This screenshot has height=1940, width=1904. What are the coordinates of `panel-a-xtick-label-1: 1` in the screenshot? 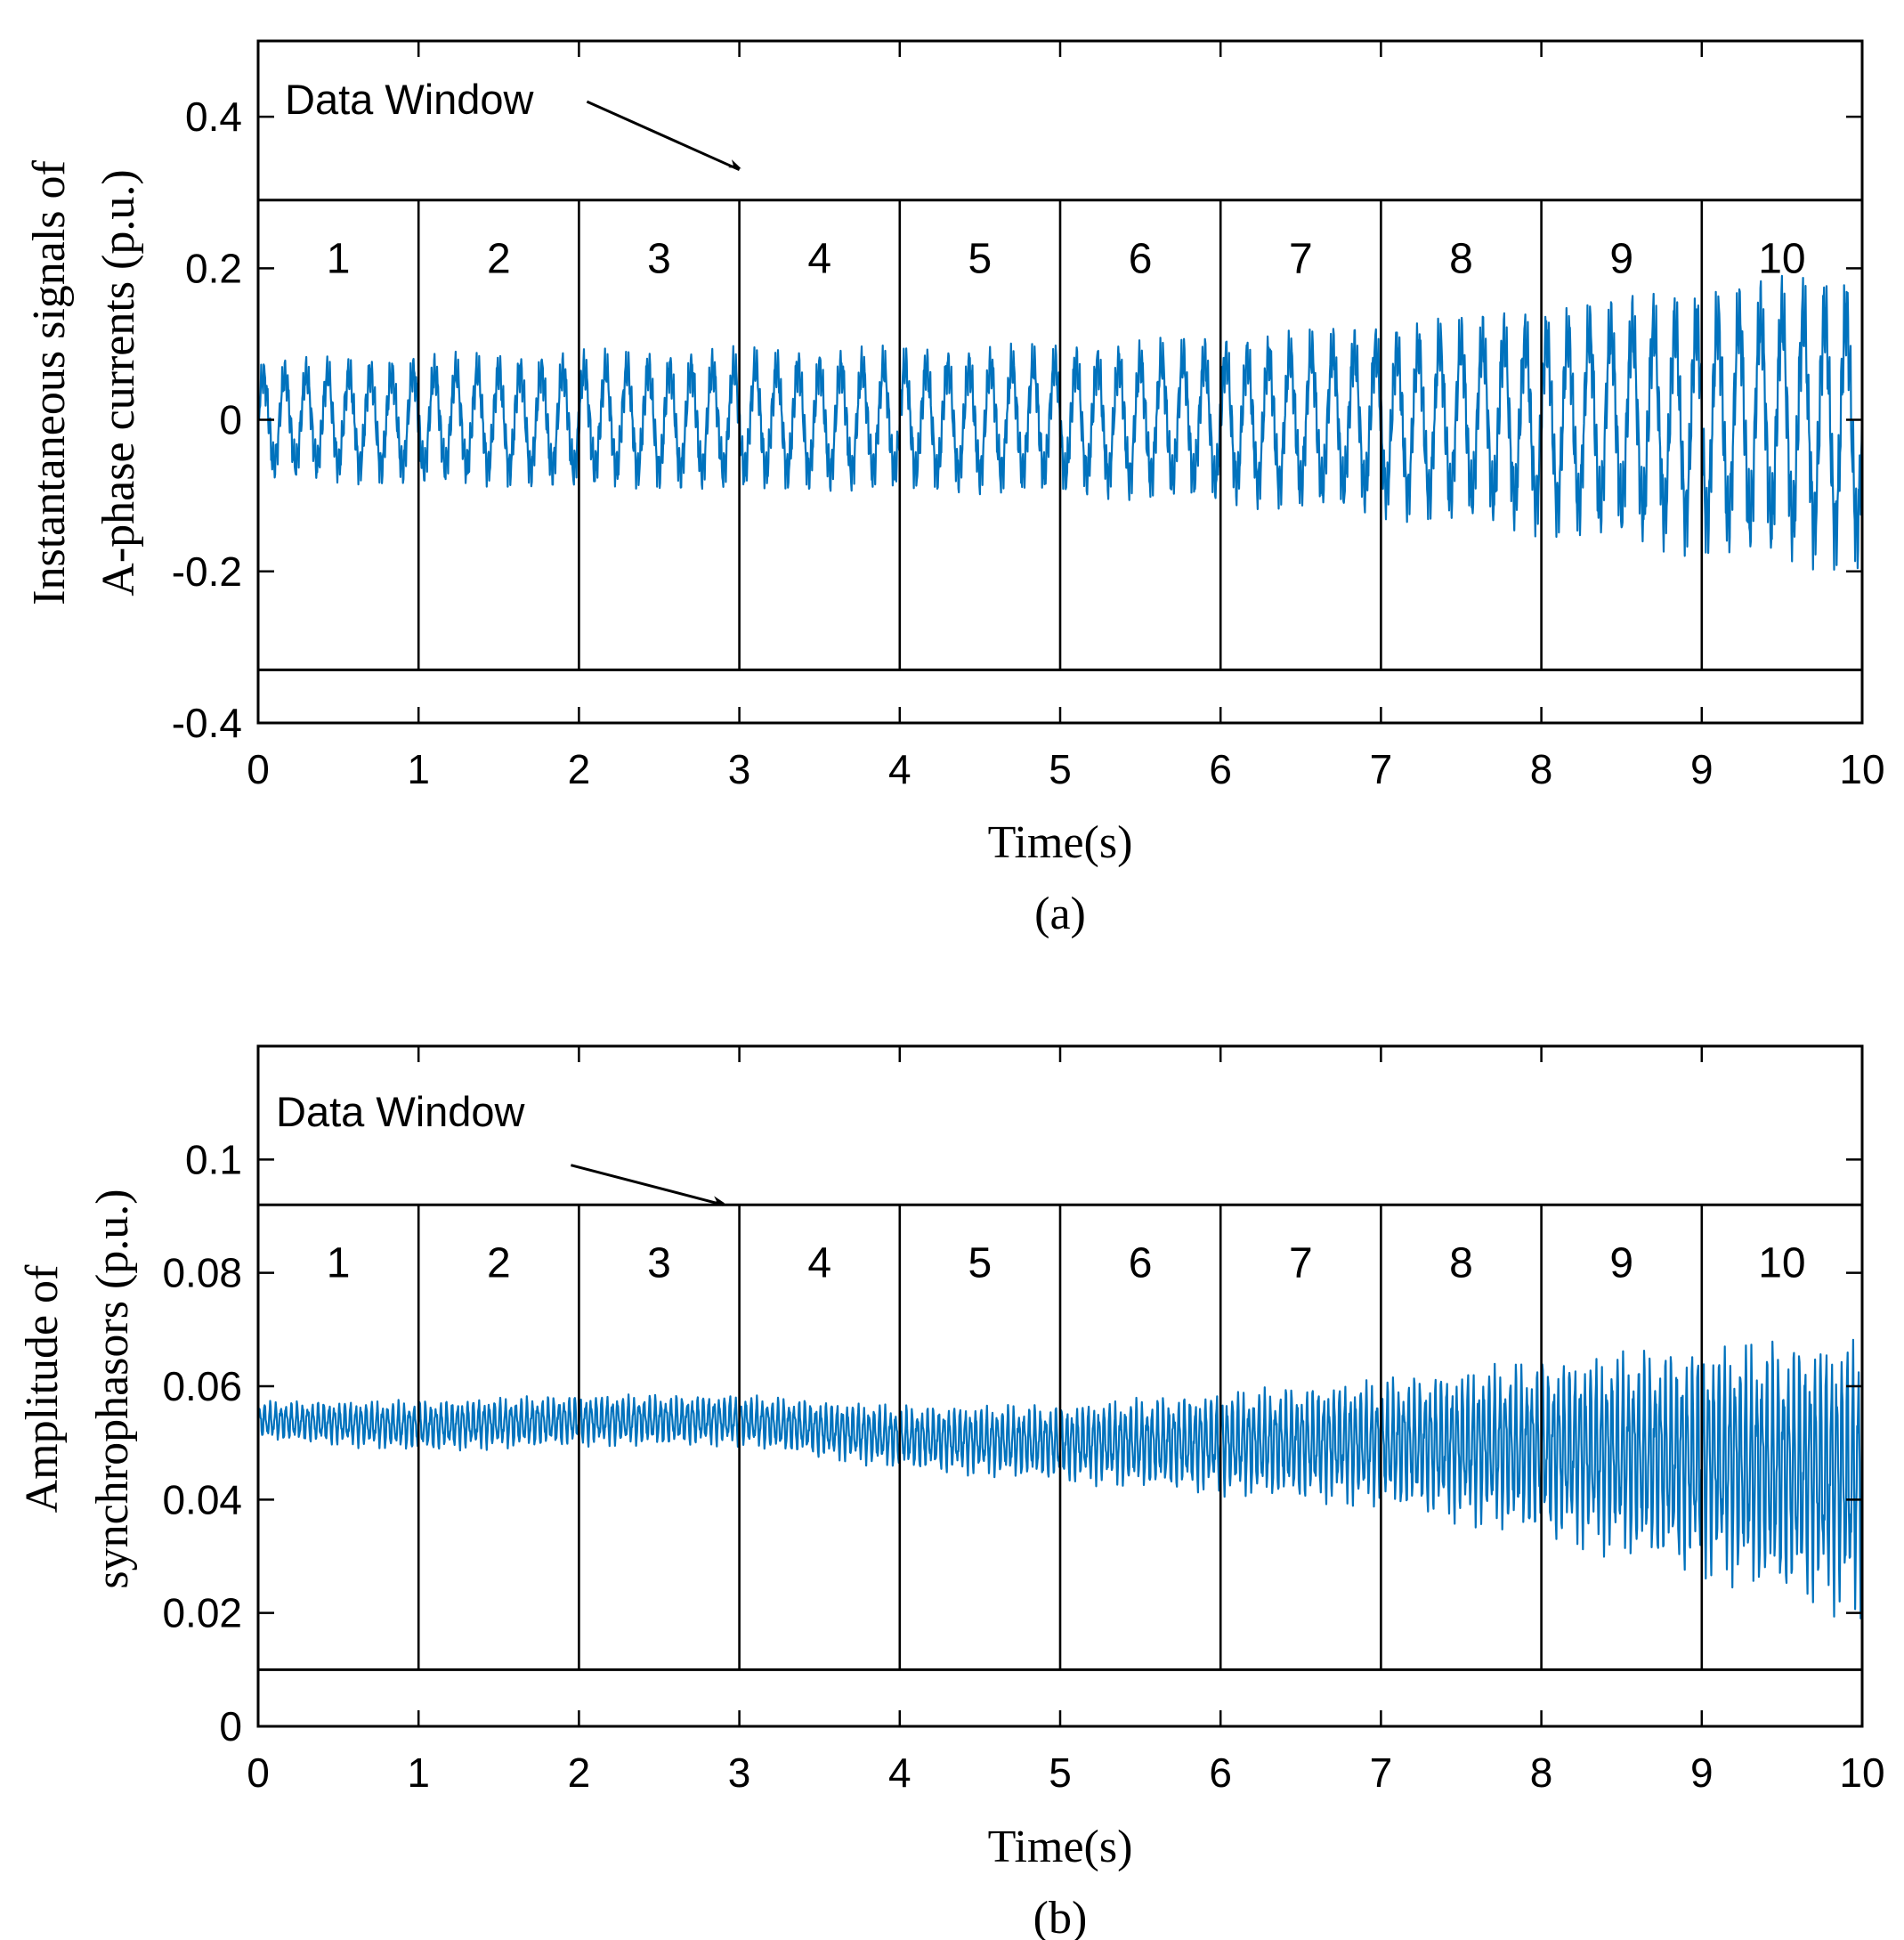 It's located at (419, 769).